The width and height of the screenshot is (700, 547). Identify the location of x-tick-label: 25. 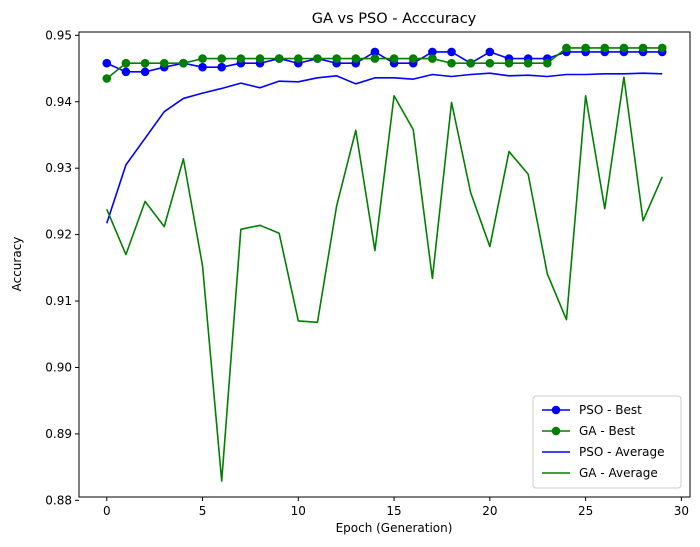
(585, 511).